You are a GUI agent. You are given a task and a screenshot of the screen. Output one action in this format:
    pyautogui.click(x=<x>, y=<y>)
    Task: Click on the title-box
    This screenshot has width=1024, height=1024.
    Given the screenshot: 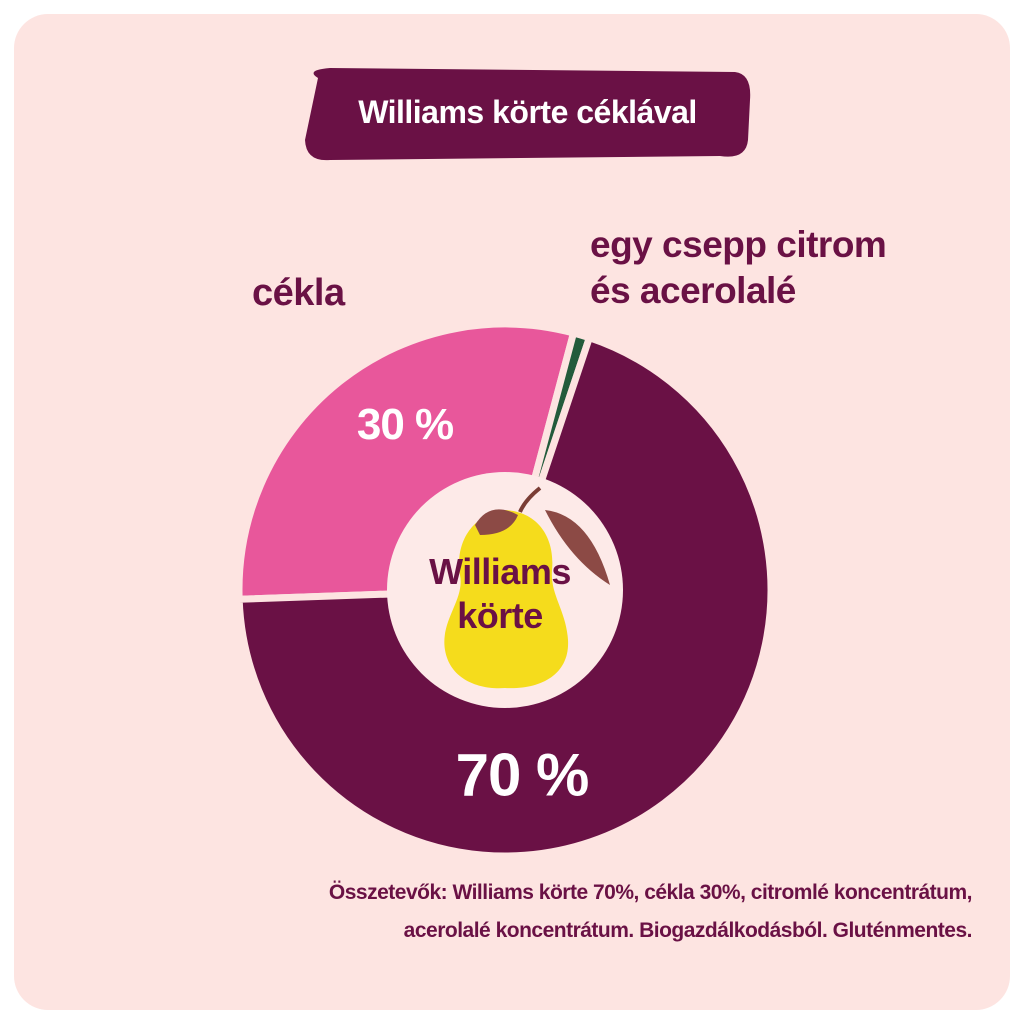 What is the action you would take?
    pyautogui.click(x=528, y=114)
    